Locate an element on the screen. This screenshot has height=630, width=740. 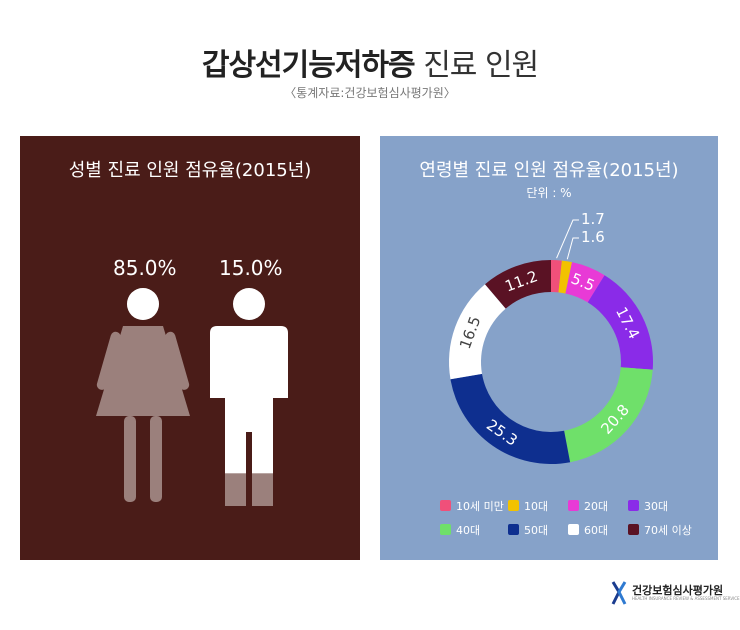
gender-pictogram is located at coordinates (191, 397).